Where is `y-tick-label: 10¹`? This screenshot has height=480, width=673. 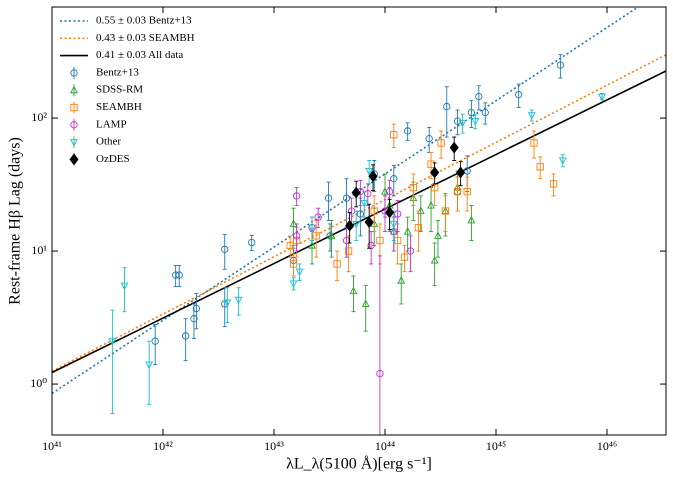
y-tick-label: 10¹ is located at coordinates (39, 250).